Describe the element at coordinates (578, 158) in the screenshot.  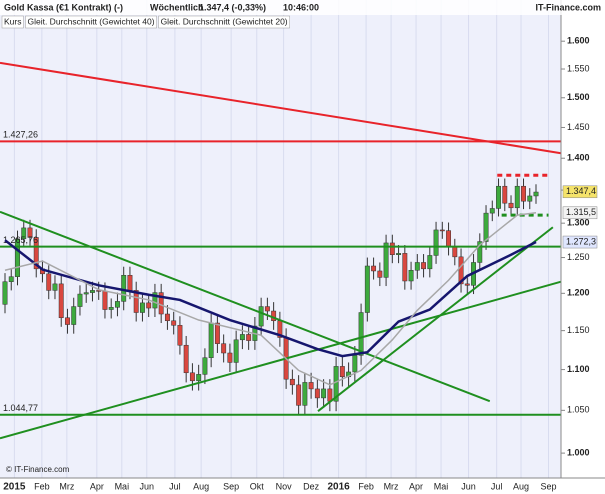
I see `y-tick-label: 1.400` at that location.